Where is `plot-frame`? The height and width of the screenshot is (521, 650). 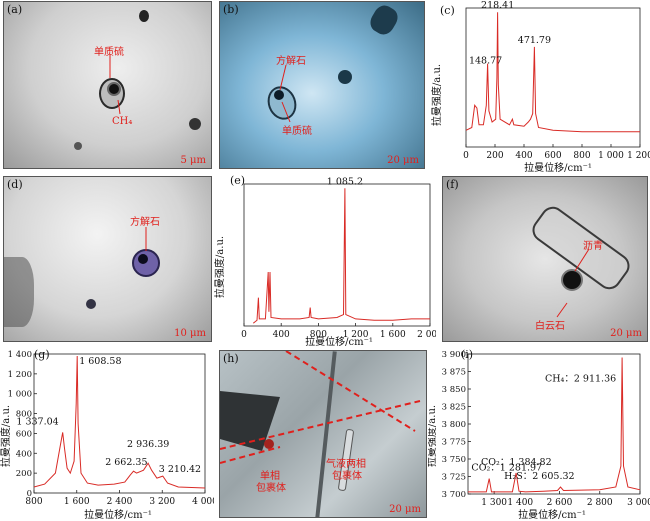
plot-frame is located at coordinates (553, 77).